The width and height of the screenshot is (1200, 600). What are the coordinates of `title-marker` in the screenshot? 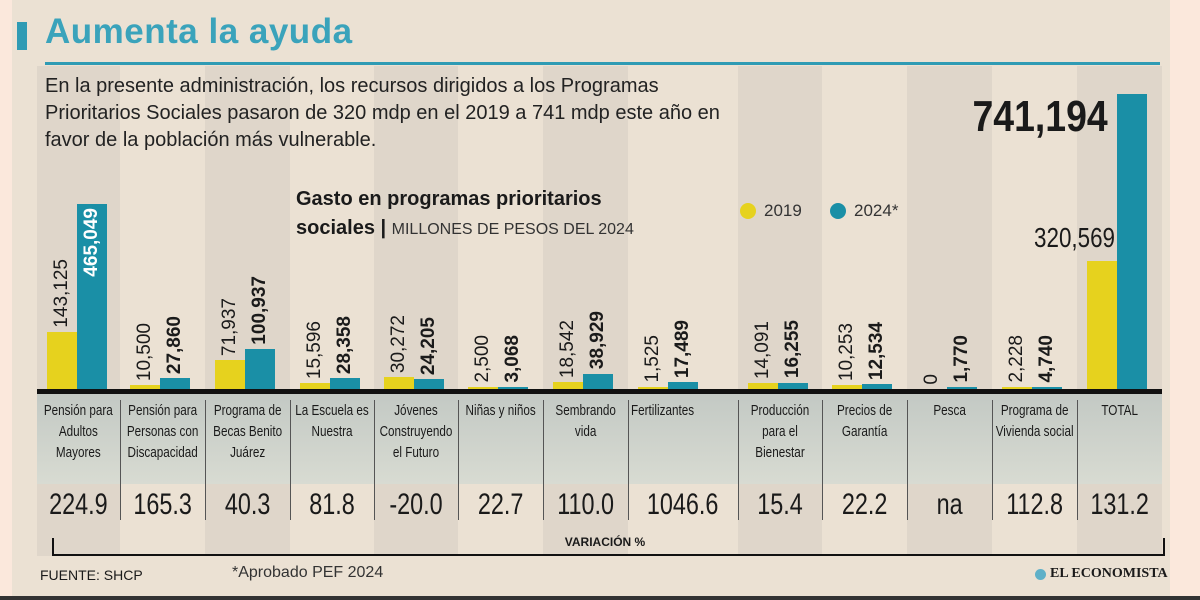 It's located at (22, 36).